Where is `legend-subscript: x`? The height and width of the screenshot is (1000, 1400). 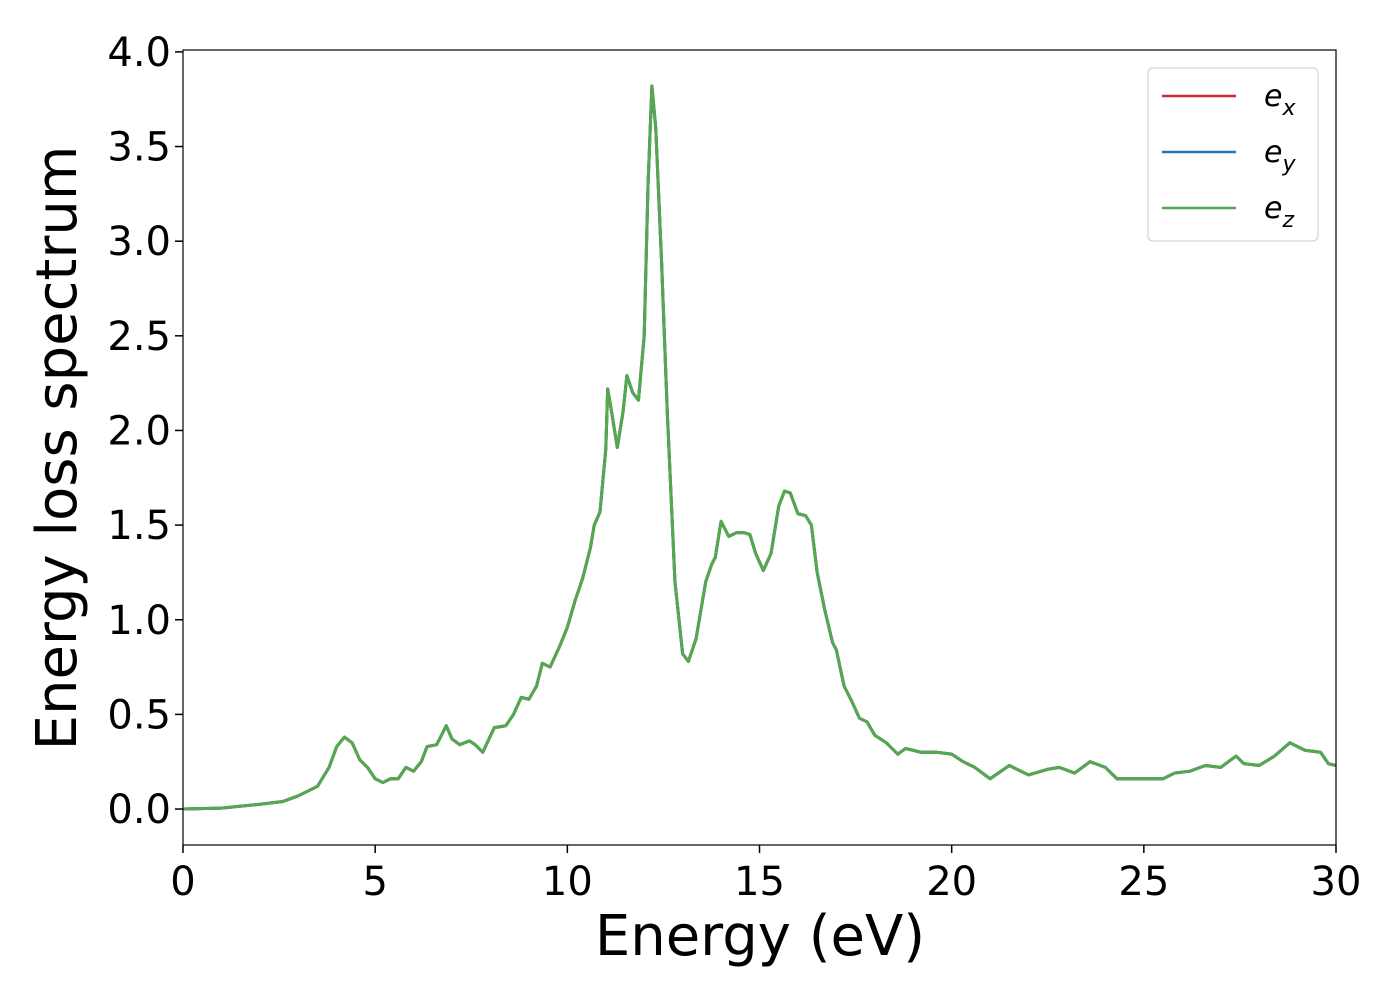 legend-subscript: x is located at coordinates (1288, 108).